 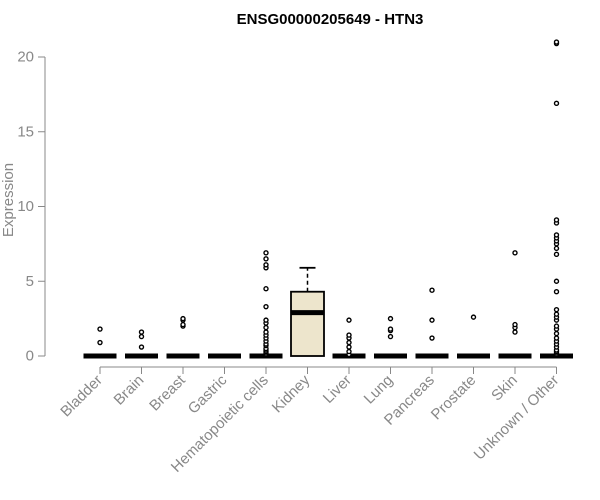 I want to click on y-tick-label: 20, so click(x=25, y=57).